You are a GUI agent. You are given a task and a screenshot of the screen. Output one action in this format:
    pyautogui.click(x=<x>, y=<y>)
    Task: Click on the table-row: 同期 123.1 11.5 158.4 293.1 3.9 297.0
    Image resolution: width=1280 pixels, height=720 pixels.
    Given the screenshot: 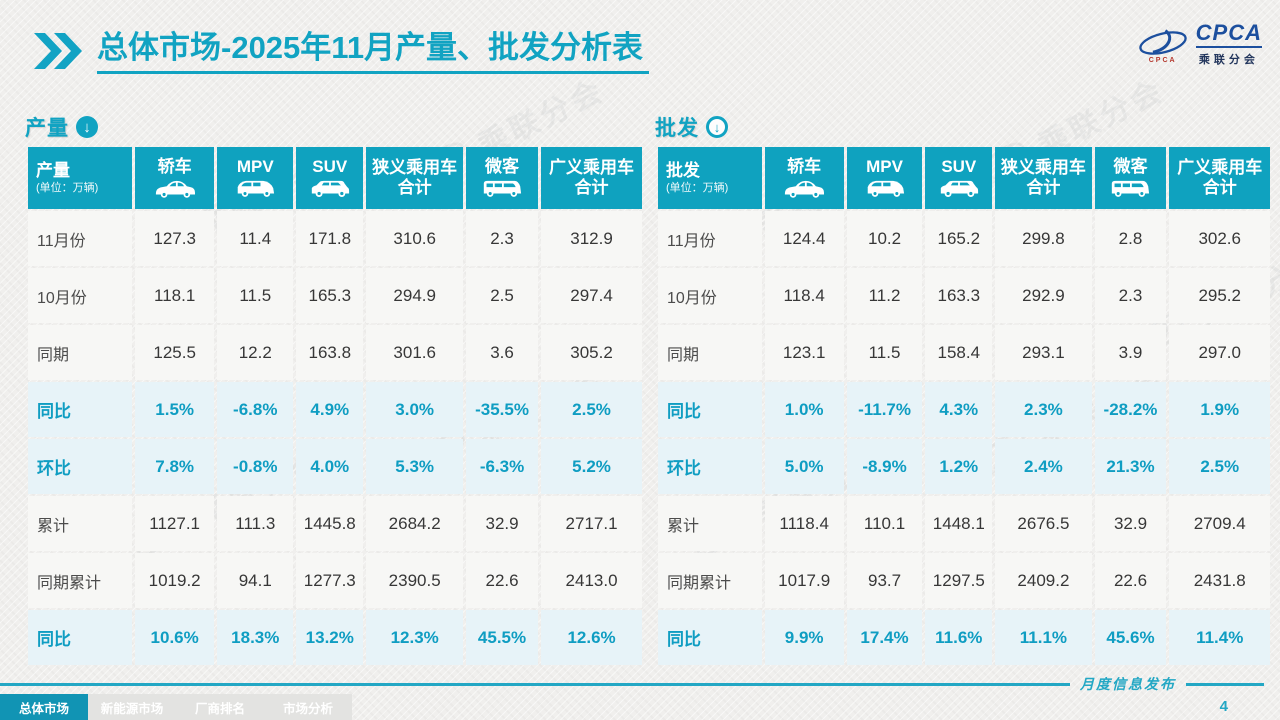 What is the action you would take?
    pyautogui.click(x=964, y=352)
    